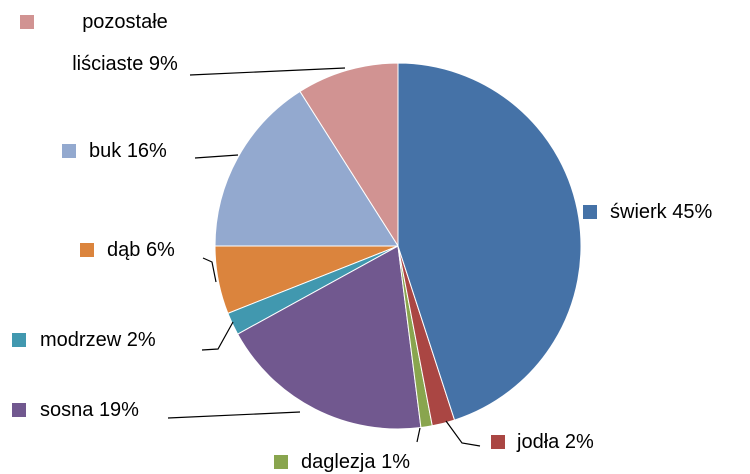 This screenshot has height=474, width=750. I want to click on category-name: modrzew, so click(81, 340).